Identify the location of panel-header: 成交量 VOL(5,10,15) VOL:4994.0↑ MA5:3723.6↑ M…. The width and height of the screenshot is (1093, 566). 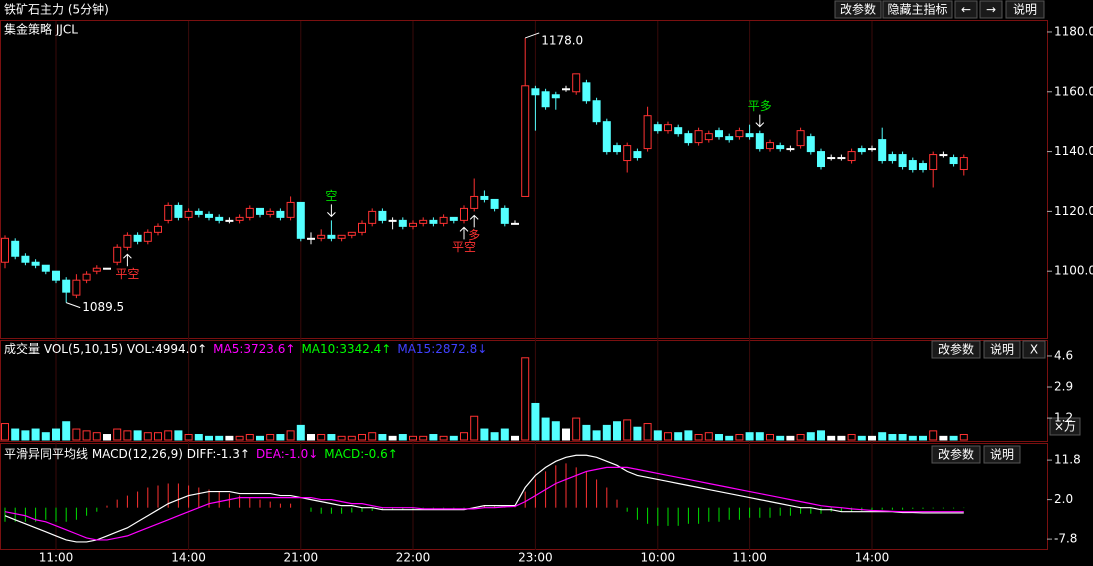
(245, 348).